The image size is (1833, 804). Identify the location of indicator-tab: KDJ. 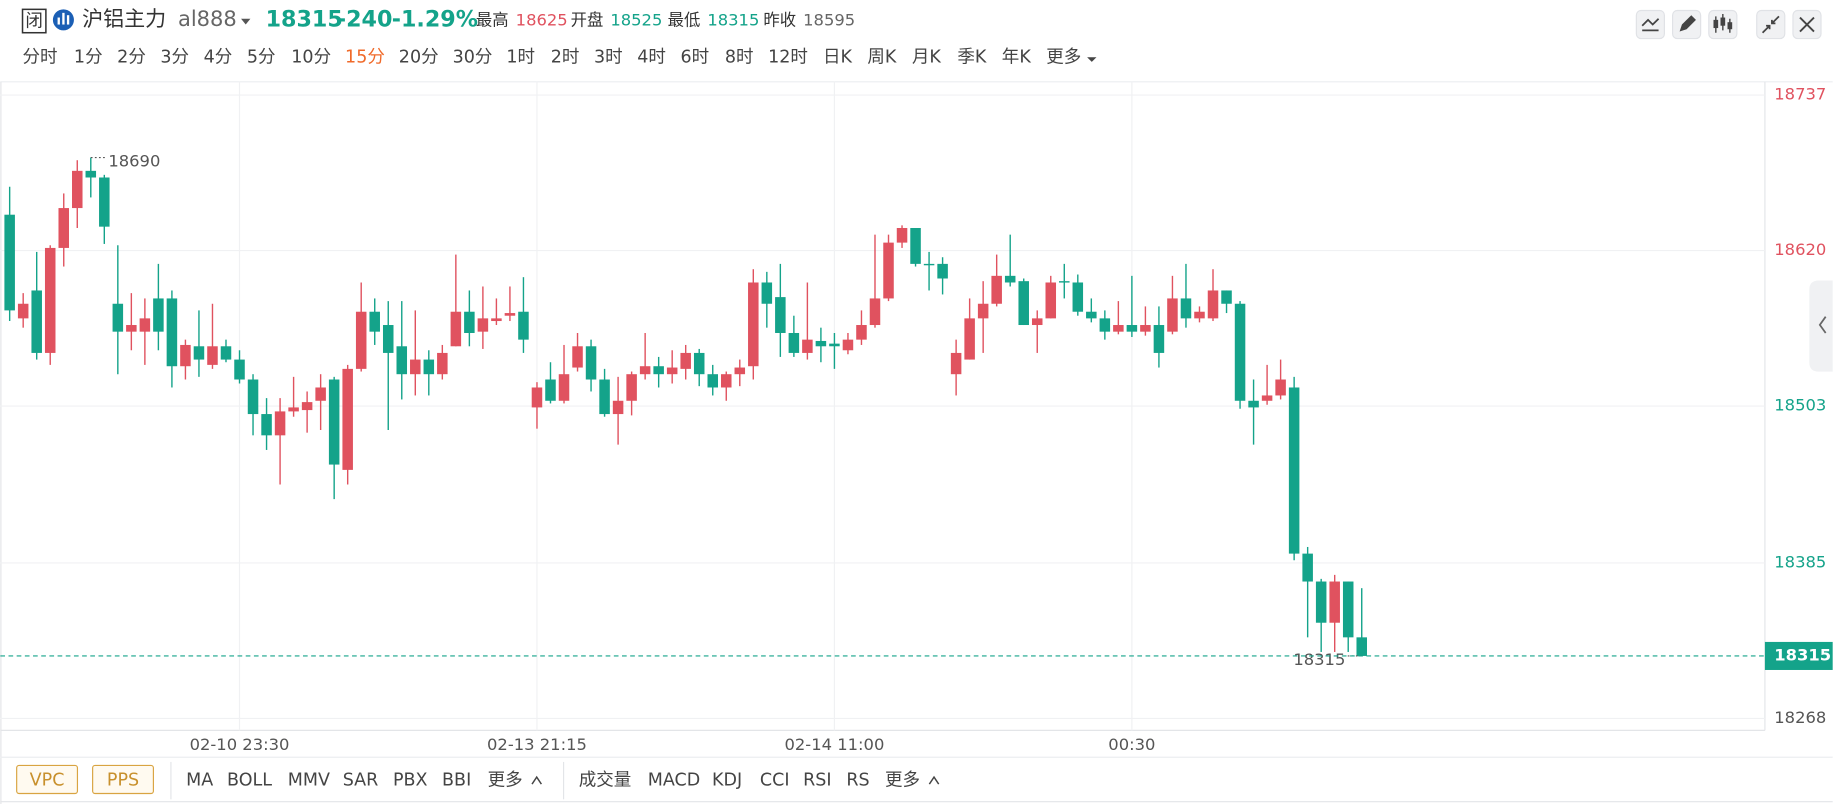
(727, 781).